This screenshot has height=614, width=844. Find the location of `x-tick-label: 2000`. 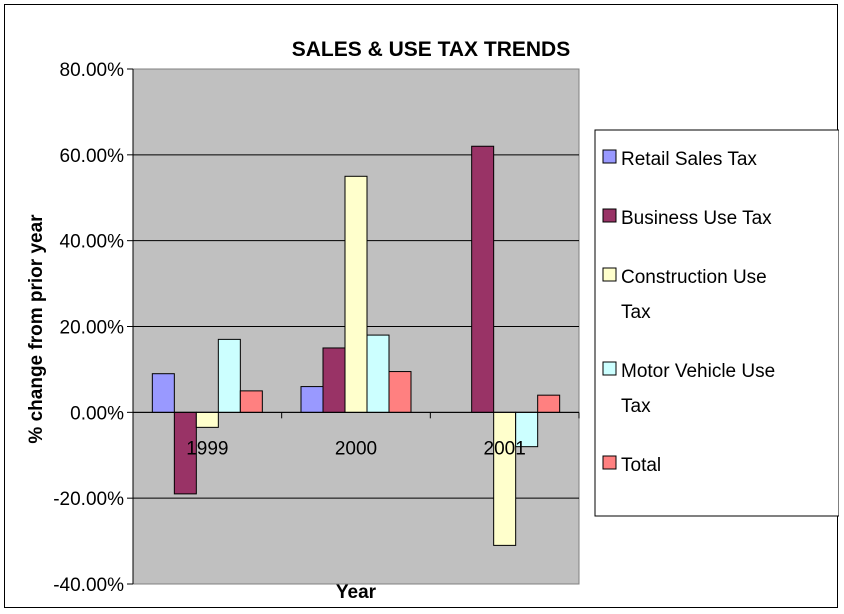

x-tick-label: 2000 is located at coordinates (356, 448).